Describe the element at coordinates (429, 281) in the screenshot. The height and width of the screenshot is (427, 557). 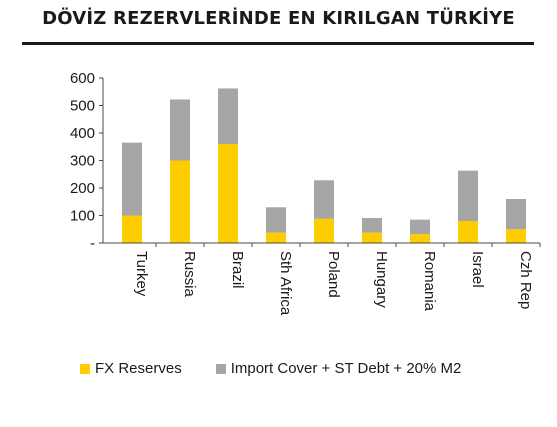
I see `x-tick-label-romania: Romania` at that location.